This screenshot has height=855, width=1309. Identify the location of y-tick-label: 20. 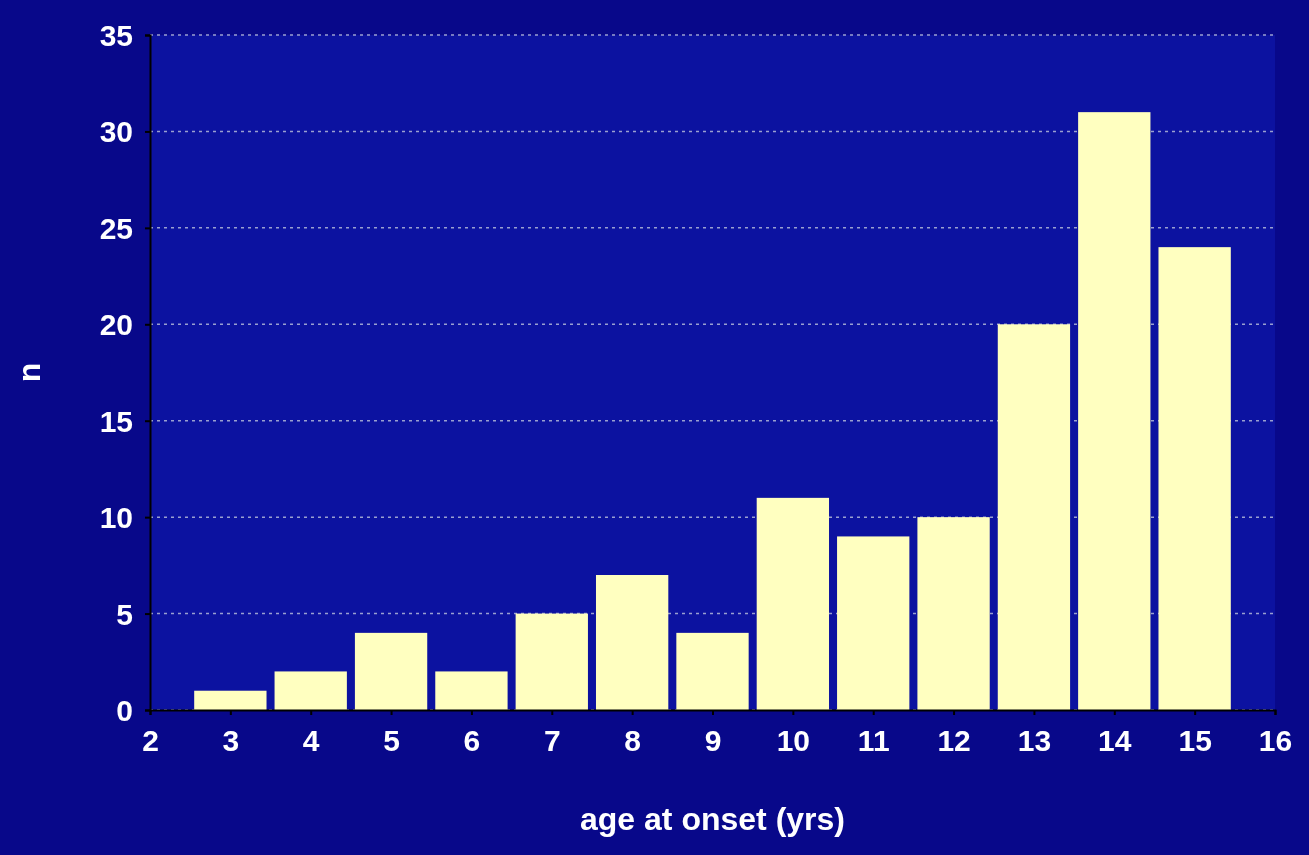
(116, 325).